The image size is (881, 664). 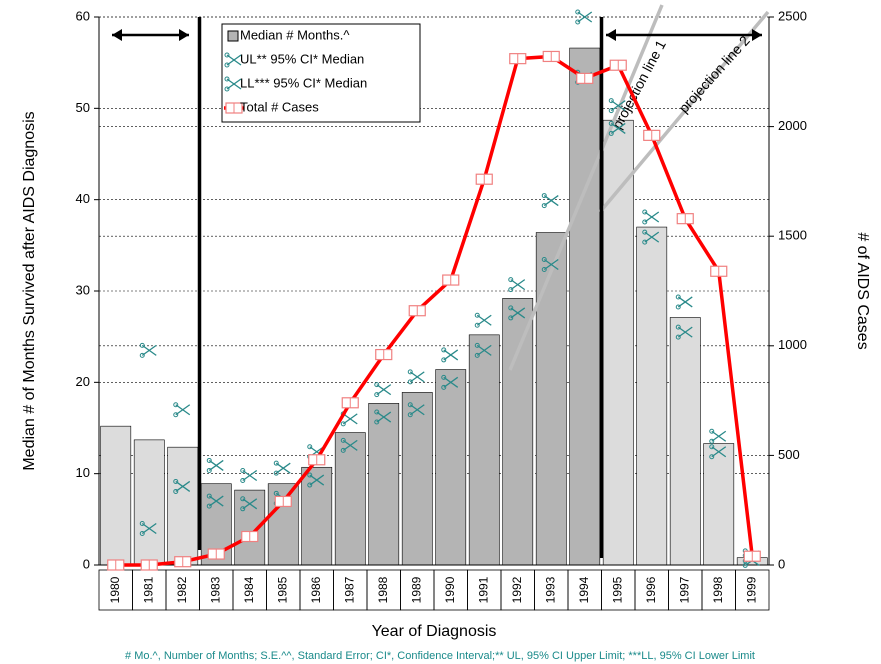 I want to click on x-tick-label: 1981, so click(x=148, y=589).